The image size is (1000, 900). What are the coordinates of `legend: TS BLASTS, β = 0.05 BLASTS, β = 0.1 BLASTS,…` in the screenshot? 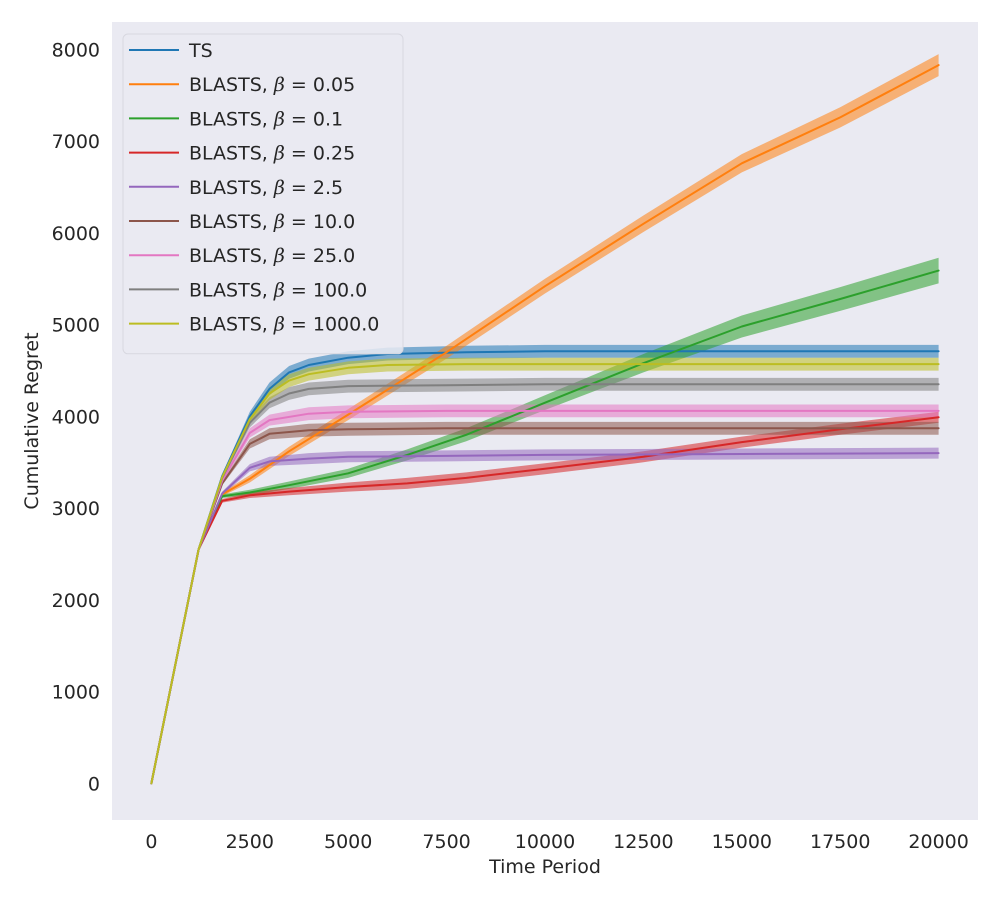 It's located at (263, 194).